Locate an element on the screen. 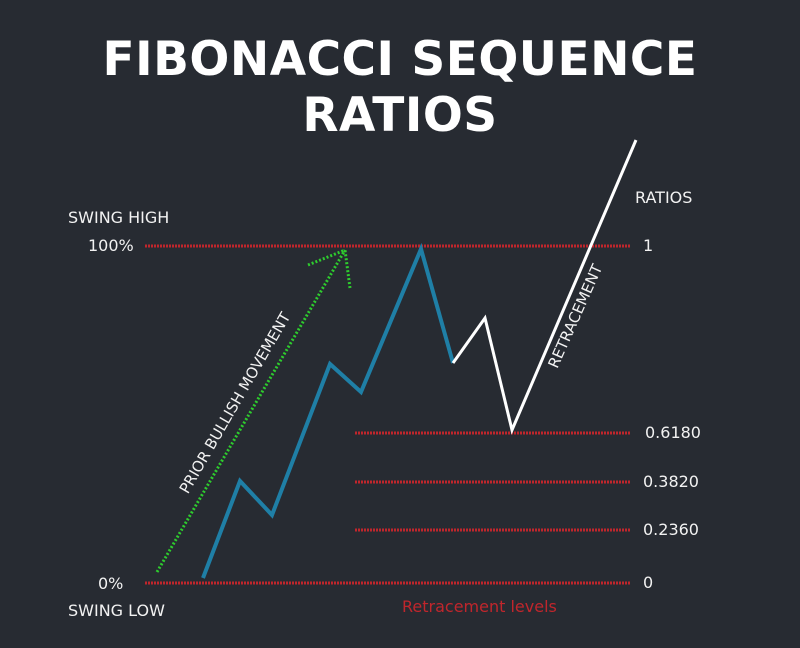 The image size is (800, 648). title-line-2: RATIOS is located at coordinates (400, 115).